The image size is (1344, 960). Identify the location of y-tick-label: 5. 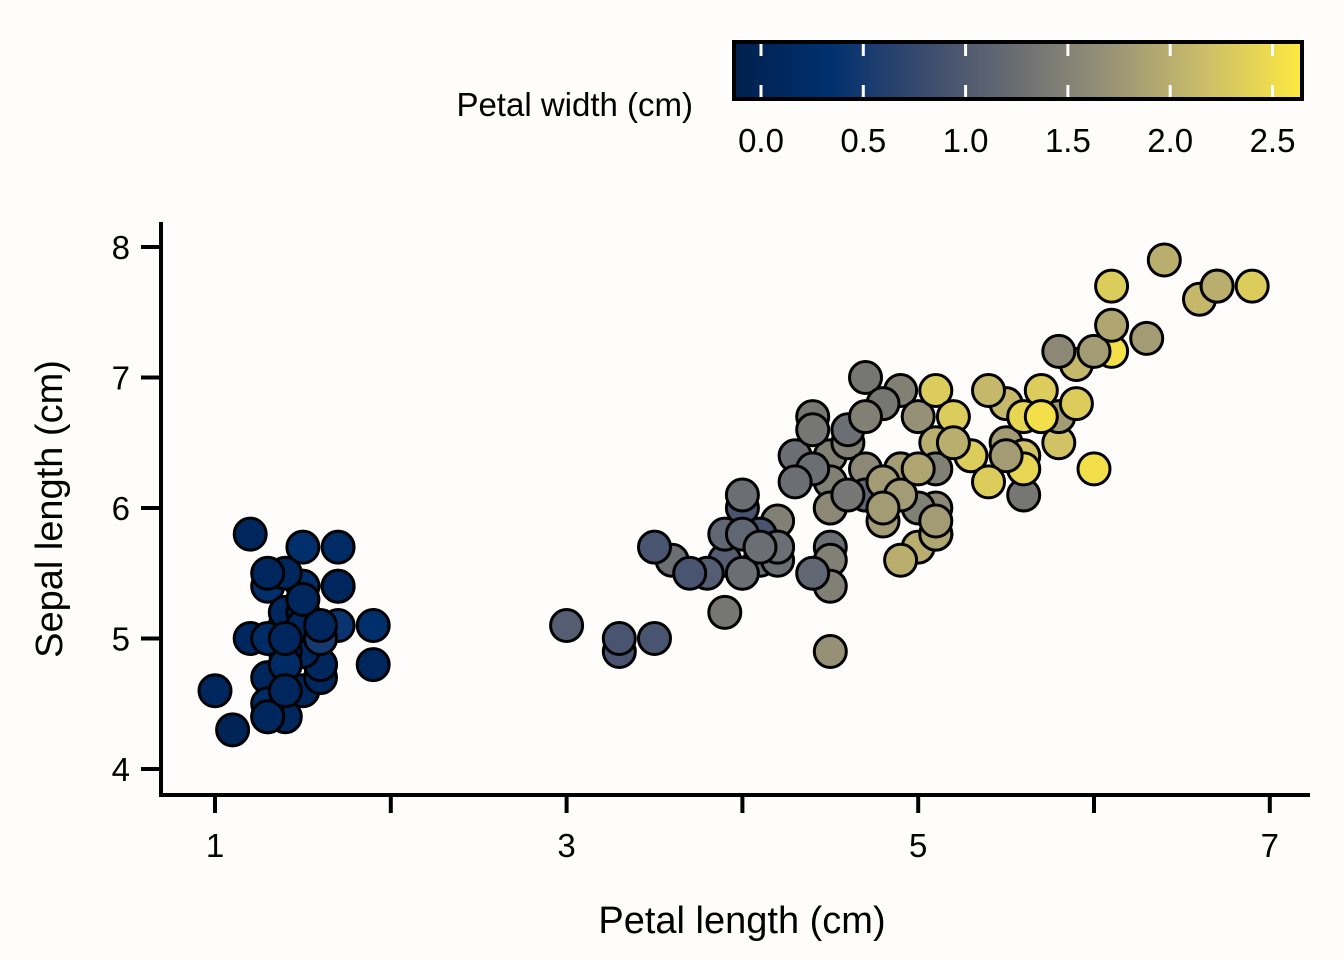
(121, 639).